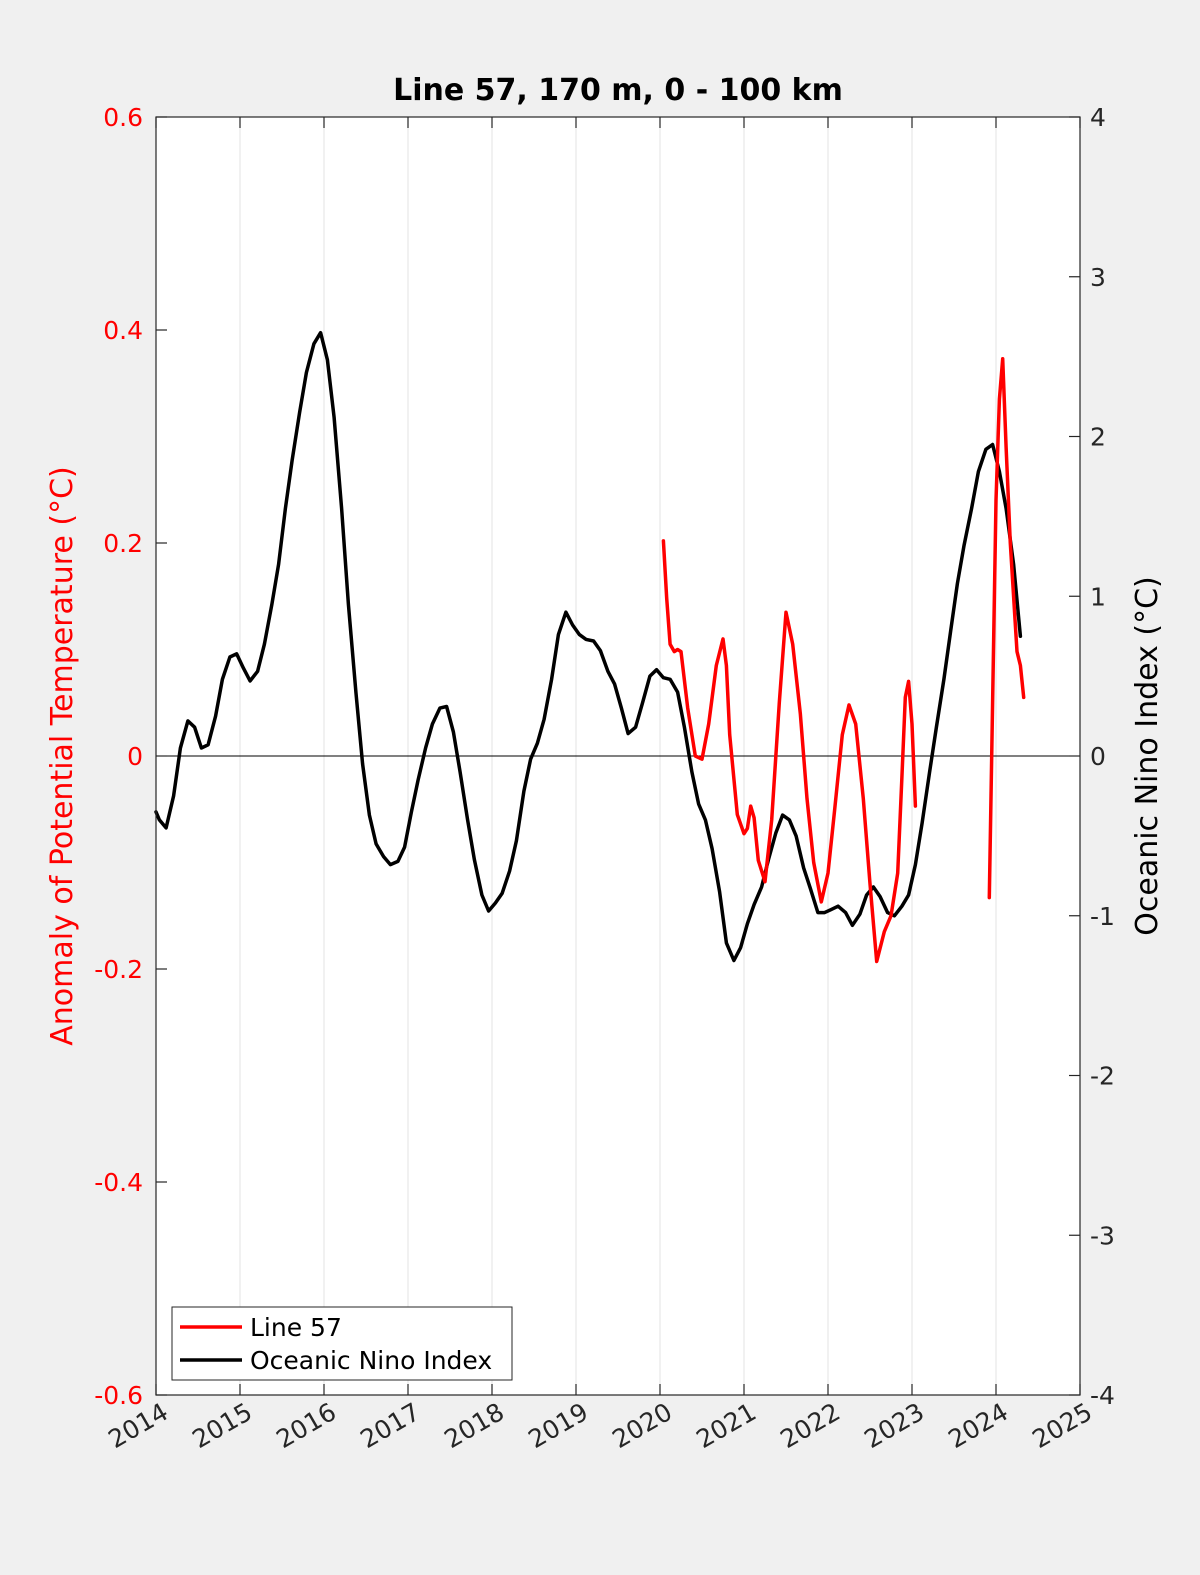 The height and width of the screenshot is (1575, 1200). I want to click on left-tick-label: -0.6, so click(118, 1395).